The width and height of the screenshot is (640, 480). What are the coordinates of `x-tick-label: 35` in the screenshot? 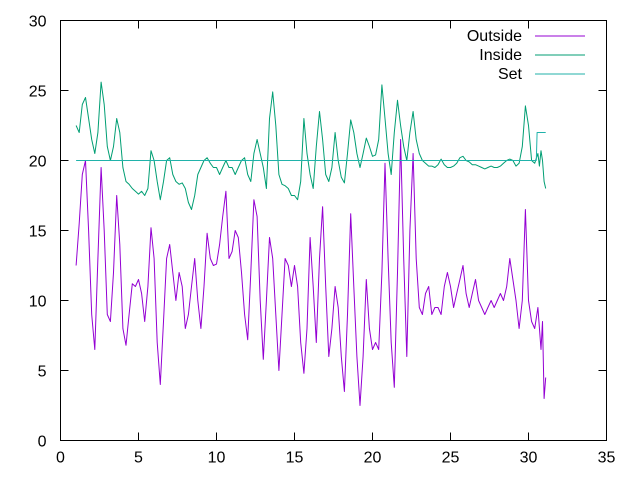 It's located at (607, 458).